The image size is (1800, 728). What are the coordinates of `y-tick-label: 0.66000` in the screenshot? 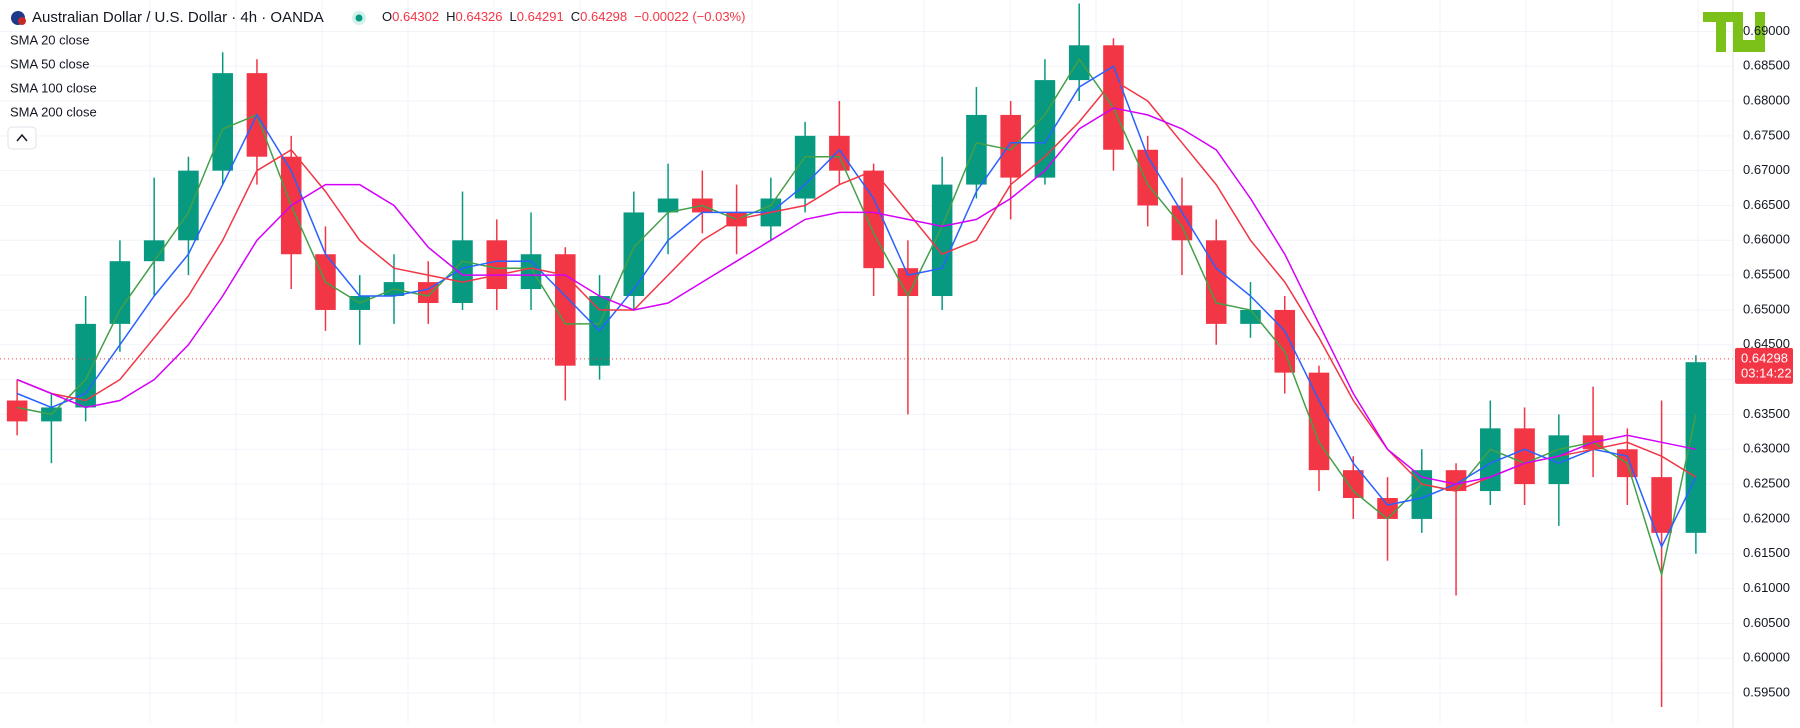 It's located at (1766, 239).